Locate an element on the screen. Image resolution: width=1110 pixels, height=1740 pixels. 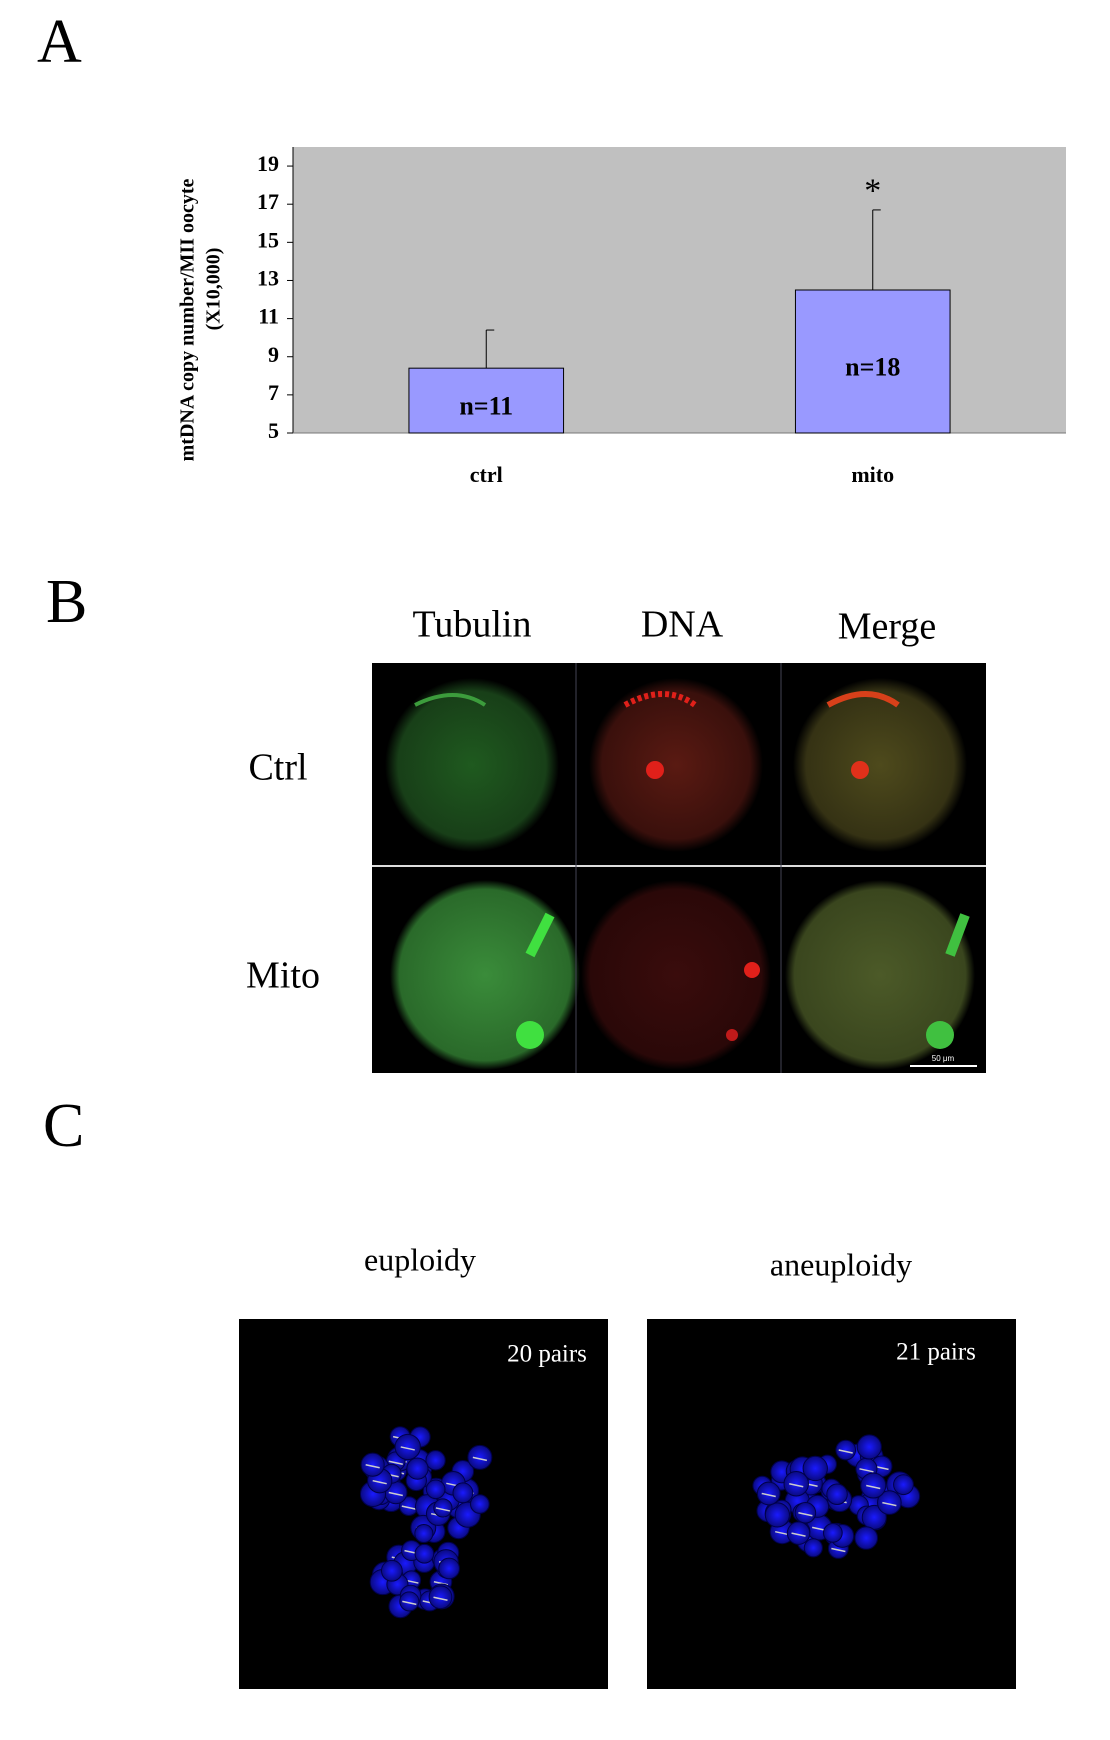
y-tick-label: 9 is located at coordinates (273, 354).